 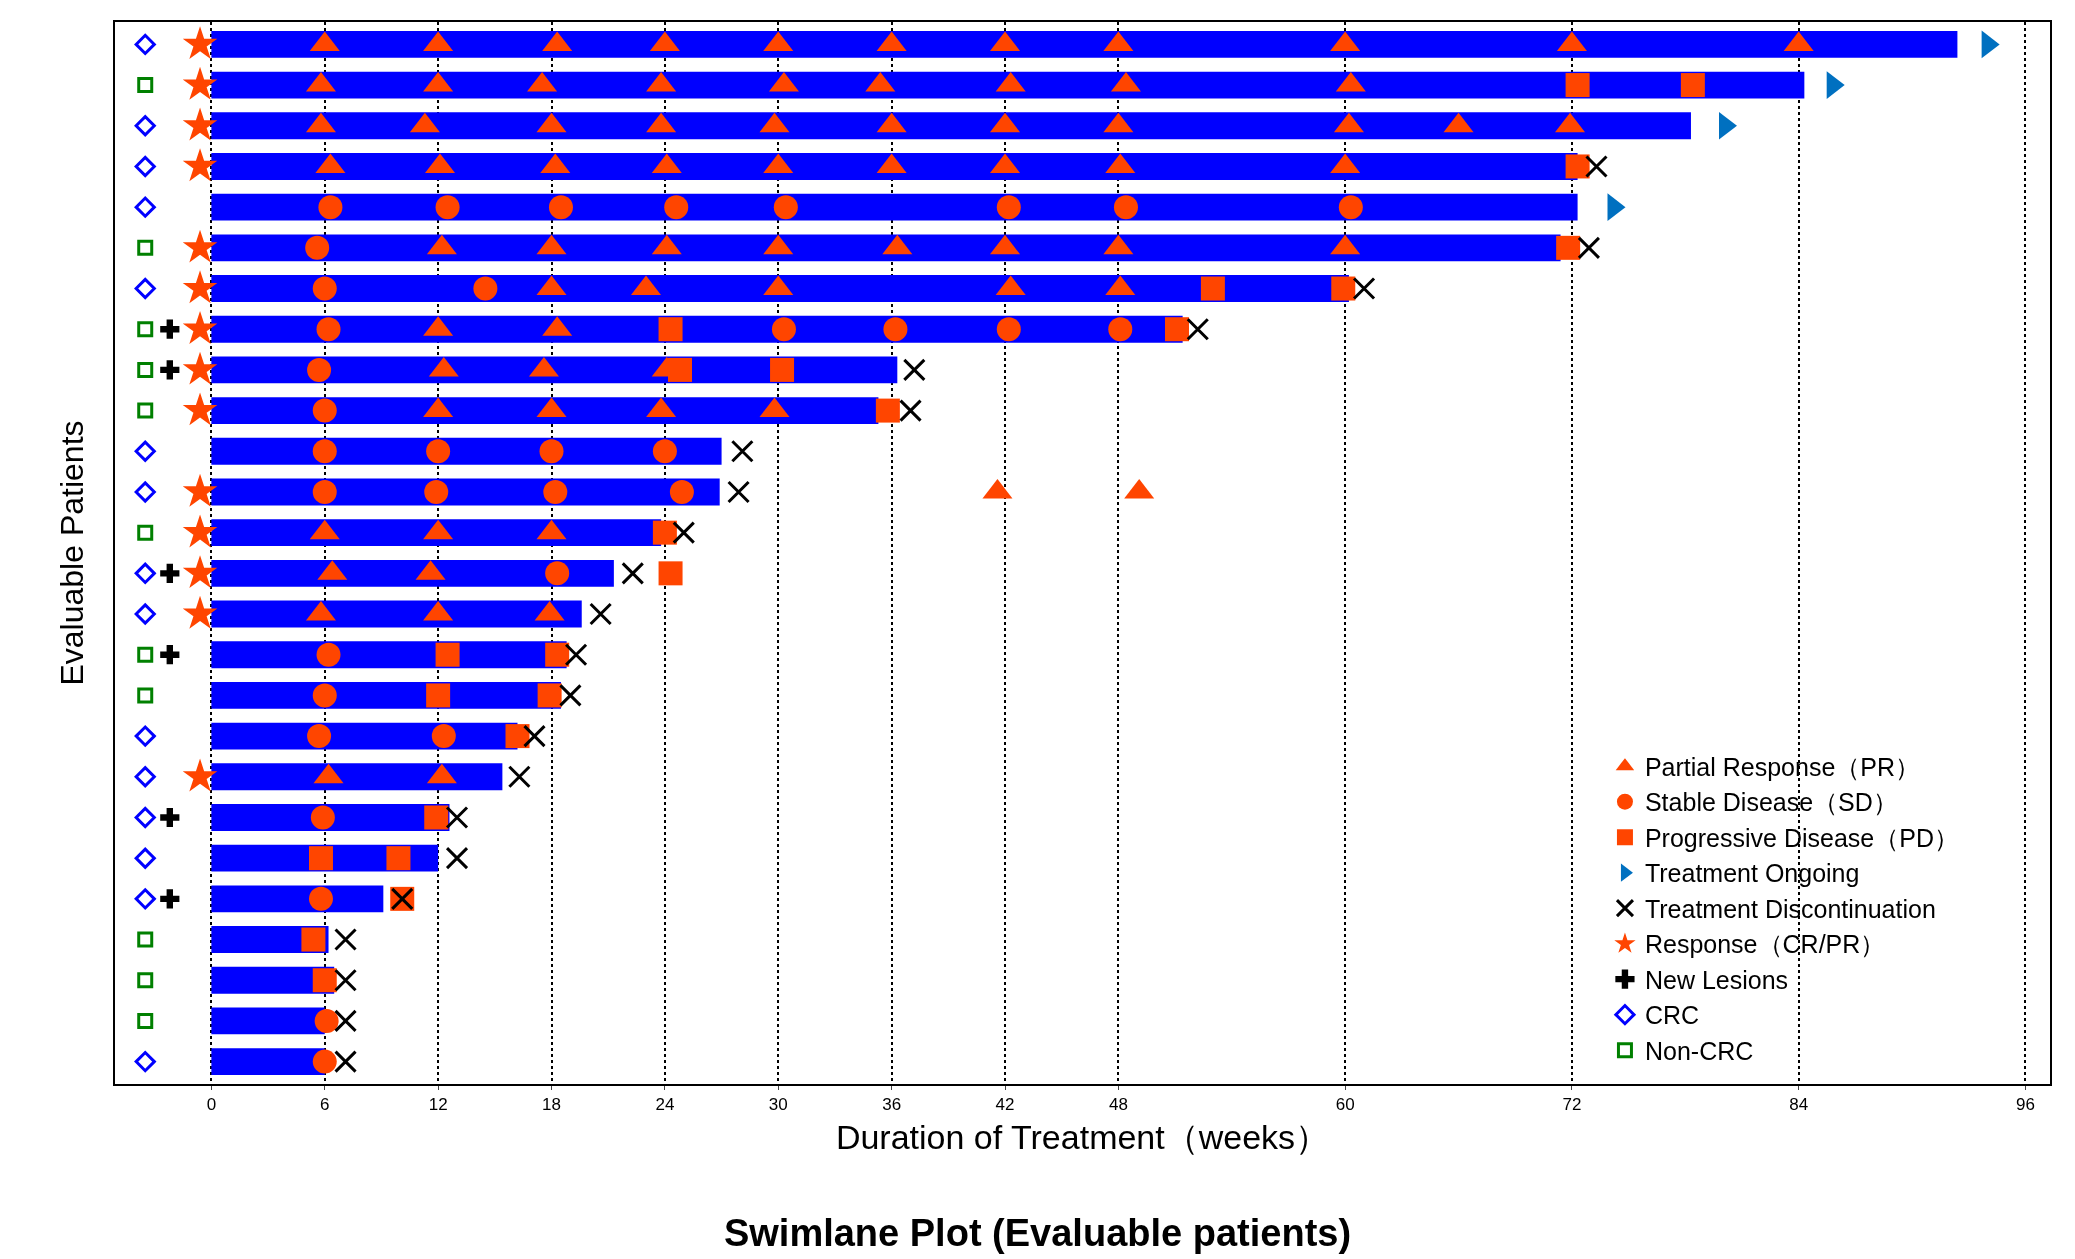 What do you see at coordinates (1765, 944) in the screenshot?
I see `legend-label: Response（CR/PR）` at bounding box center [1765, 944].